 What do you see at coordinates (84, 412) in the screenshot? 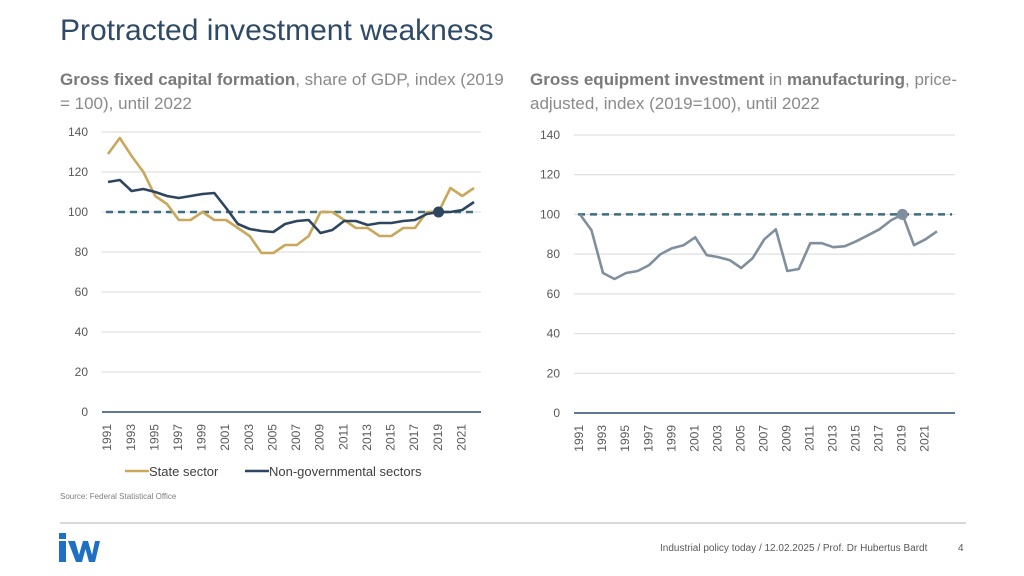
I see `left-y-tick-label: 0` at bounding box center [84, 412].